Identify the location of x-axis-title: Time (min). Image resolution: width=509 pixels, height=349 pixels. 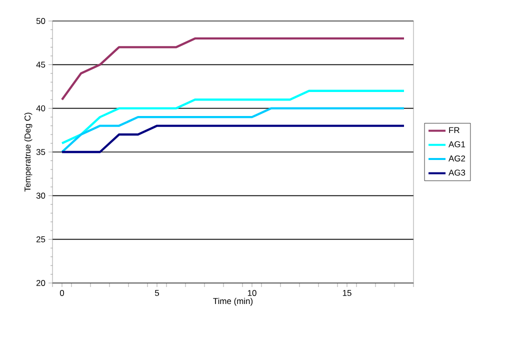
(233, 302).